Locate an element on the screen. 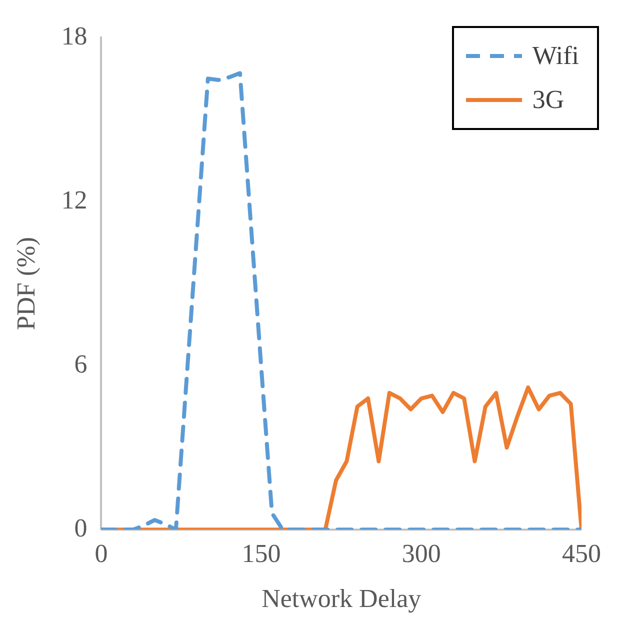  y-tick-label: 0 is located at coordinates (81, 527).